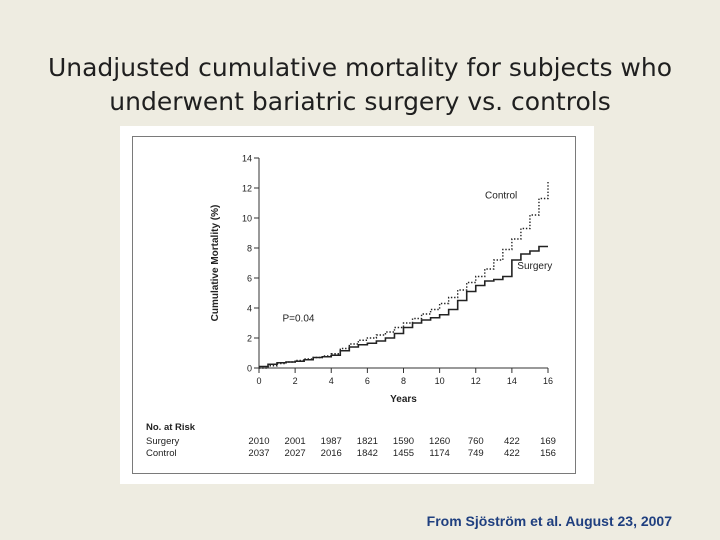 The height and width of the screenshot is (540, 720). I want to click on x-tick-label: 0, so click(258, 381).